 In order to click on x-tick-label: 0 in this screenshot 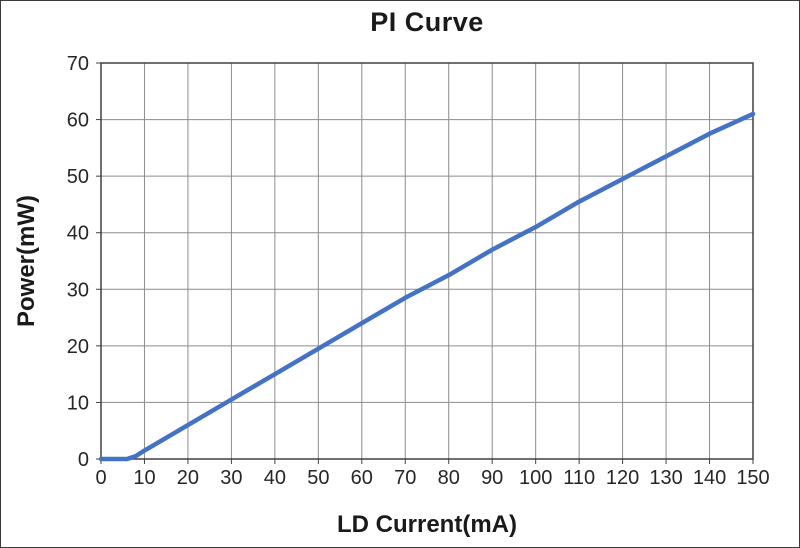, I will do `click(100, 478)`.